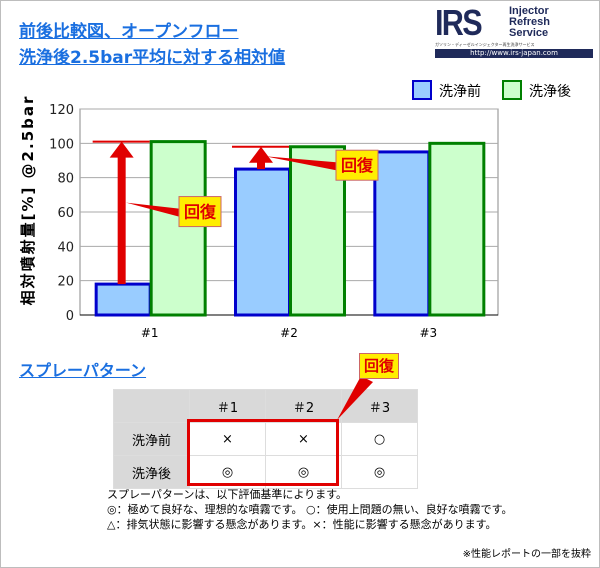 Image resolution: width=600 pixels, height=568 pixels. I want to click on header-cell, so click(151, 406).